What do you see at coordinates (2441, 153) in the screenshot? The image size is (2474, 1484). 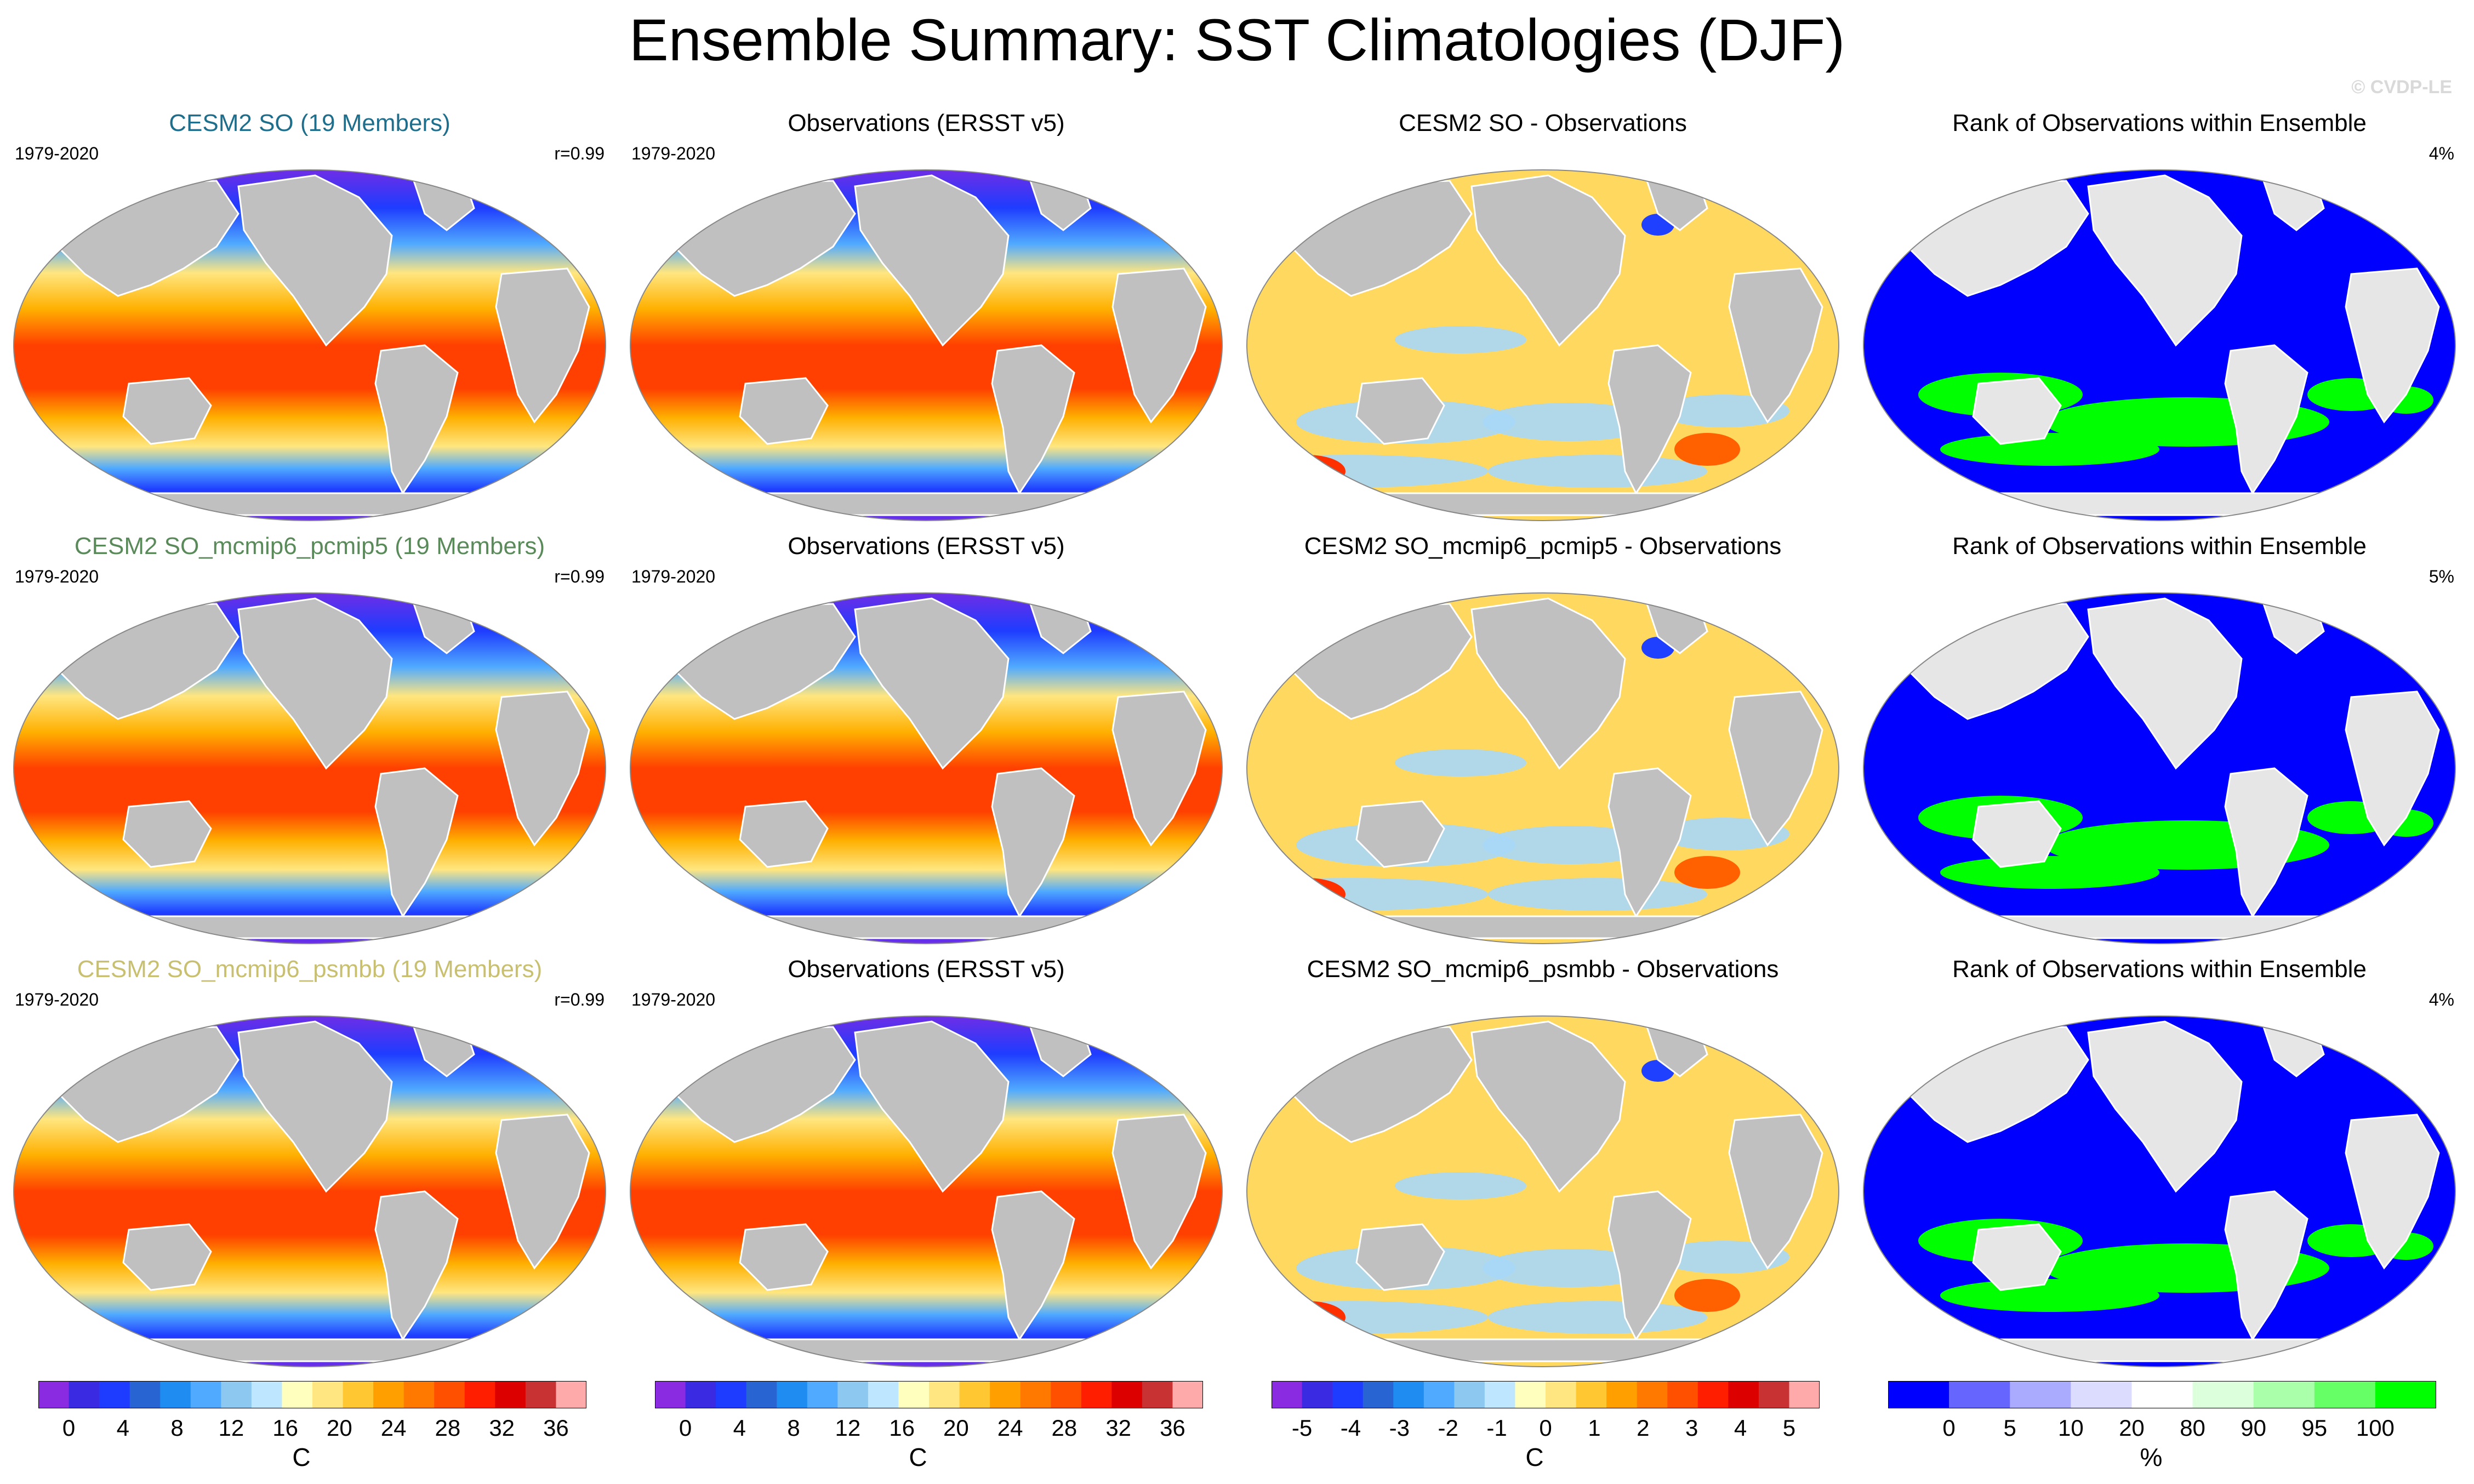 I see `rank-percent-label: 4%` at bounding box center [2441, 153].